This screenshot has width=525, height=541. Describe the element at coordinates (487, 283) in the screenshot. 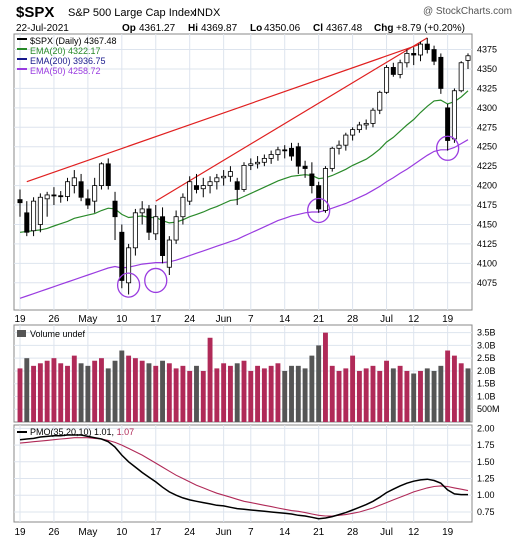

I see `price-tick-label: 4075` at that location.